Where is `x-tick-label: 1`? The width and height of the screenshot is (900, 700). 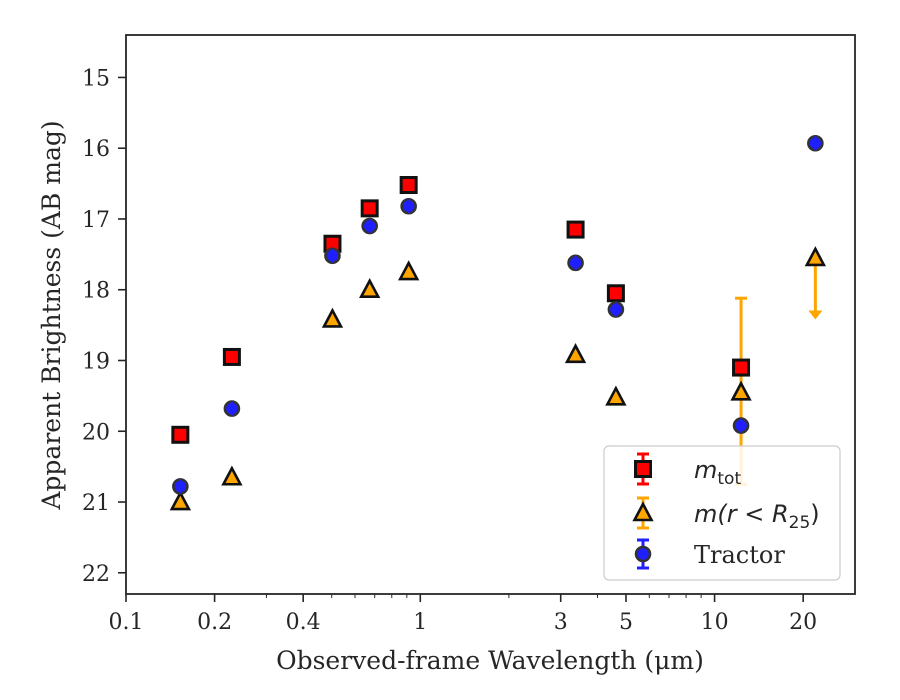 x-tick-label: 1 is located at coordinates (420, 622).